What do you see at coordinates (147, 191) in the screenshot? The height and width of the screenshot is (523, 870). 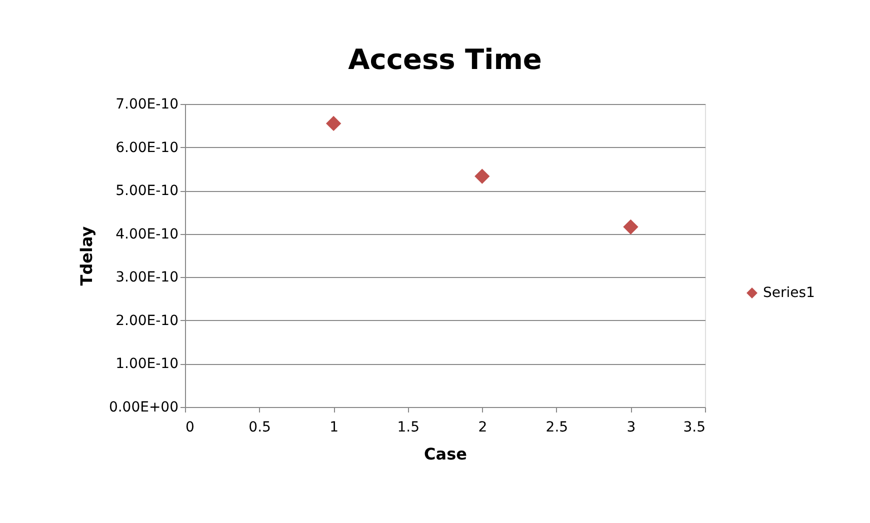 I see `y-tick-label: 5.00E-10` at bounding box center [147, 191].